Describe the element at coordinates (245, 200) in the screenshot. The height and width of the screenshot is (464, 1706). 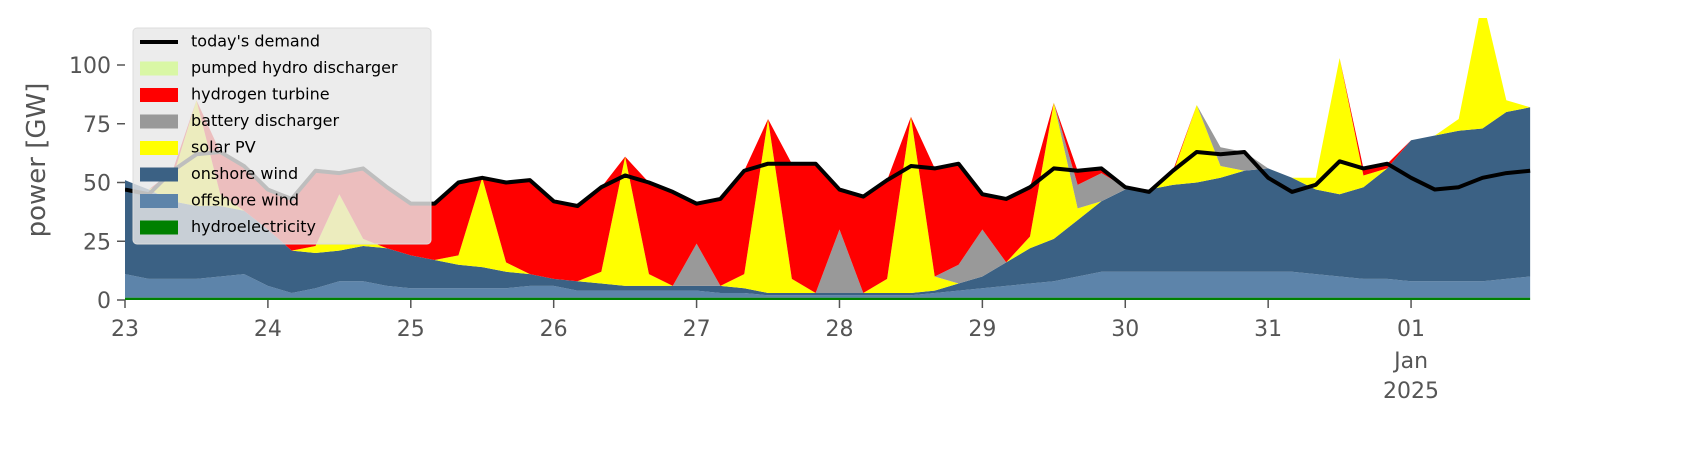
I see `legend-label: offshore wind` at that location.